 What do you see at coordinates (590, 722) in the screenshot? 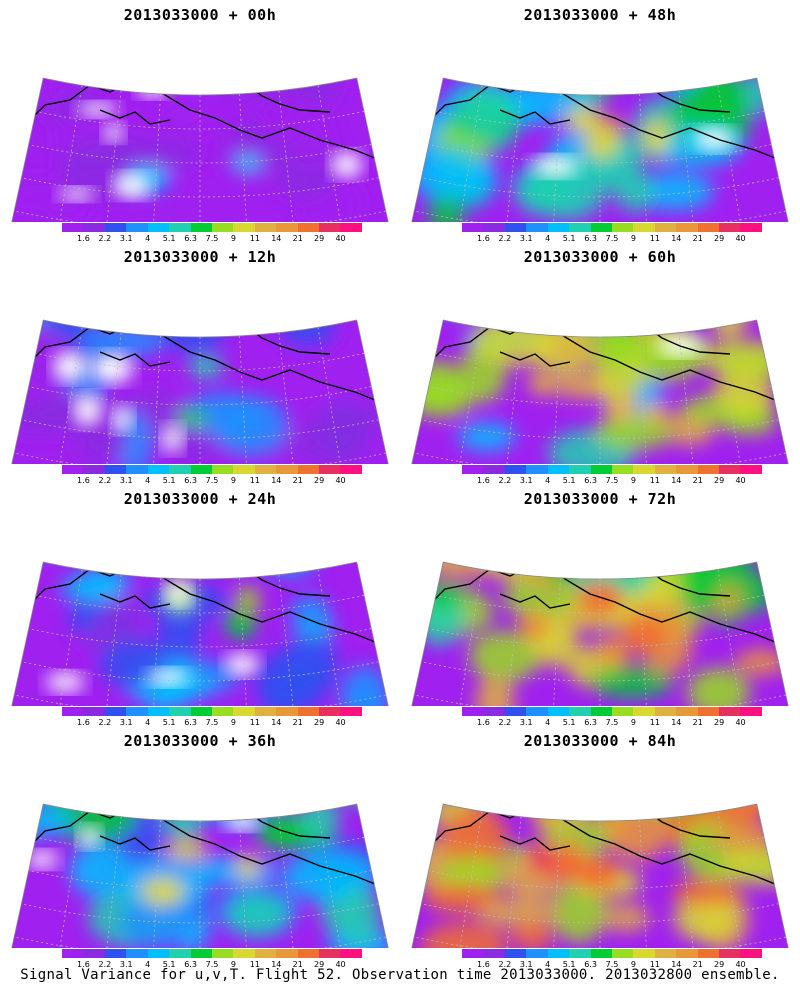
I see `colorbar-tick-label: 6.3` at bounding box center [590, 722].